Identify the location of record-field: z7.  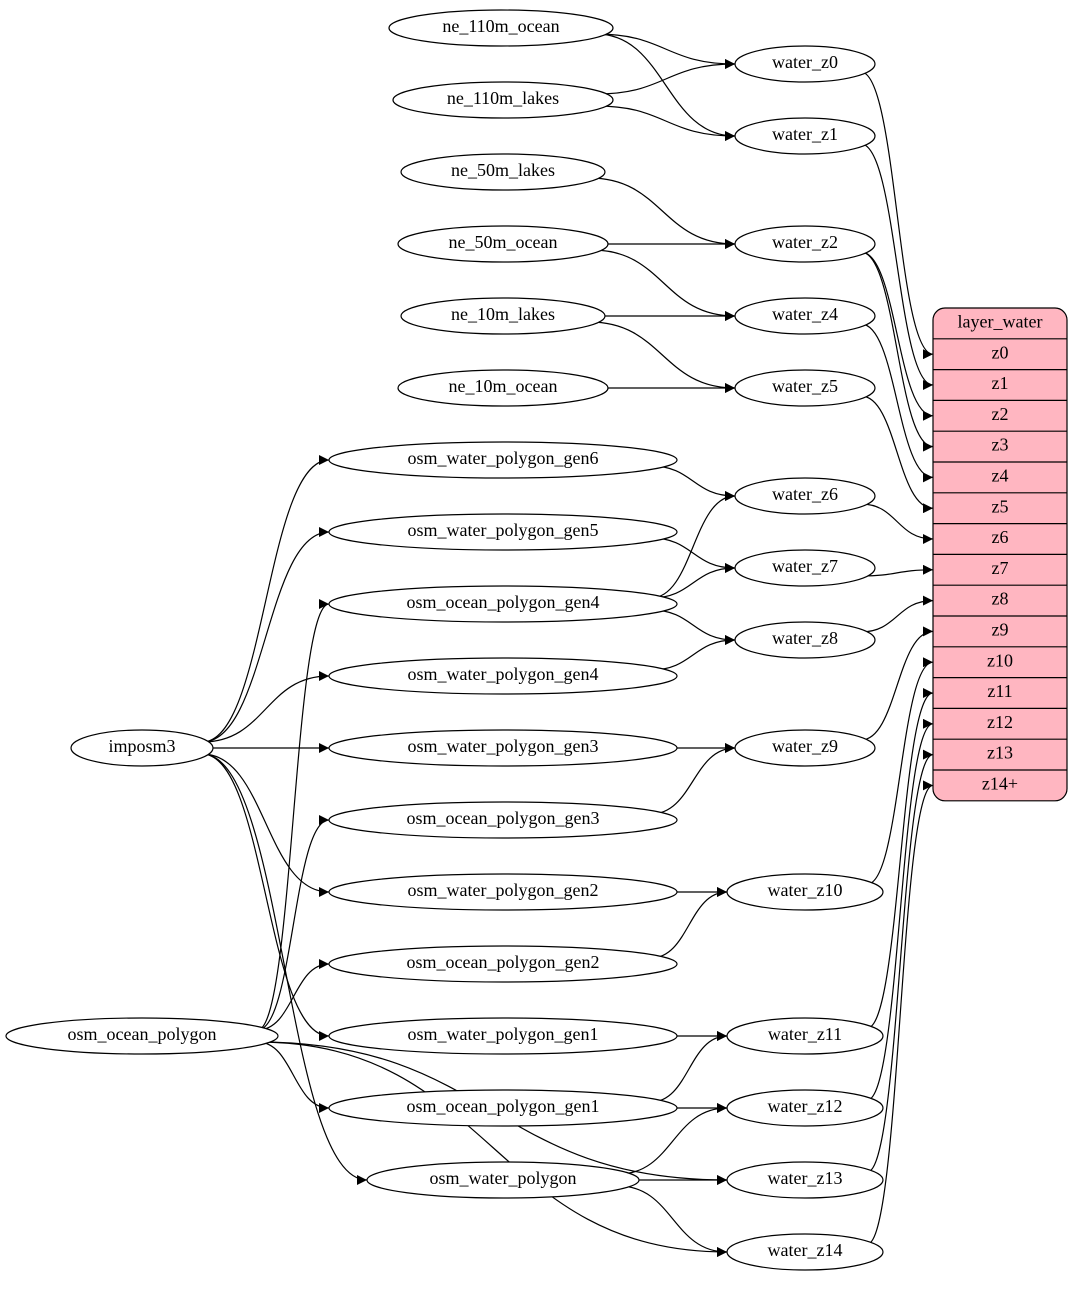
(1000, 568).